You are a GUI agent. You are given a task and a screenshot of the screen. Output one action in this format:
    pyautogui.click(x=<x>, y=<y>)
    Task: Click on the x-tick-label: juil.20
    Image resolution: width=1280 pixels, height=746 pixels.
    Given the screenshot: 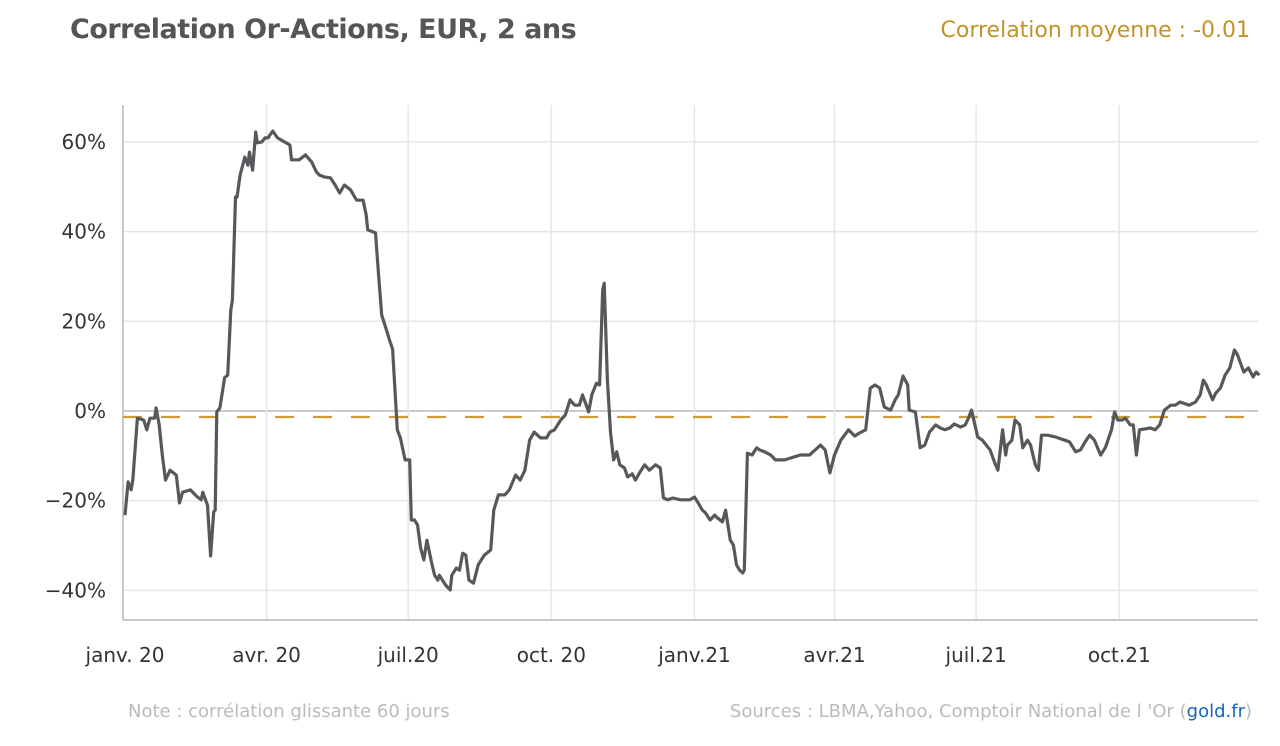 What is the action you would take?
    pyautogui.click(x=408, y=655)
    